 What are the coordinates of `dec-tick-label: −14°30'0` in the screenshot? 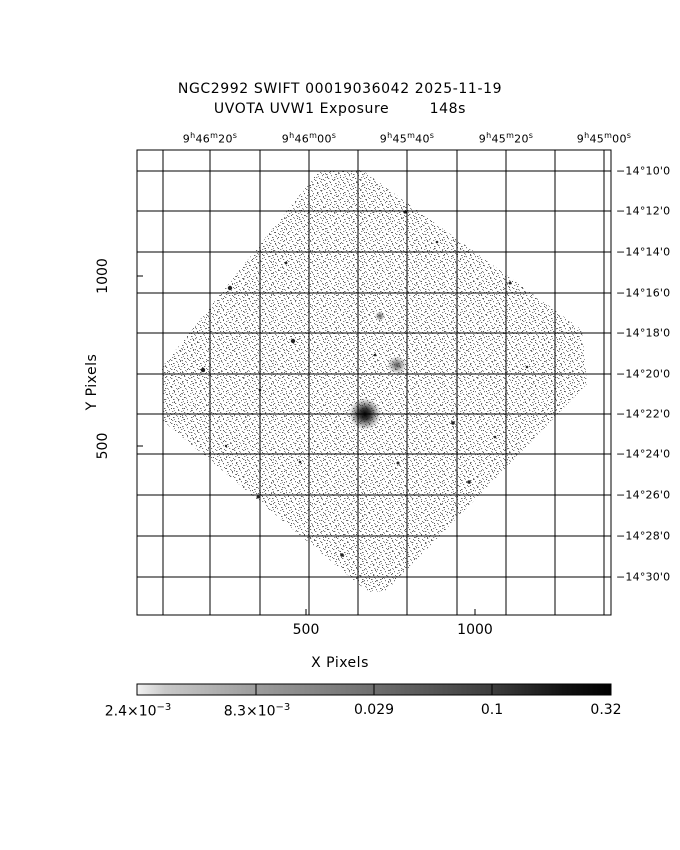 It's located at (643, 577).